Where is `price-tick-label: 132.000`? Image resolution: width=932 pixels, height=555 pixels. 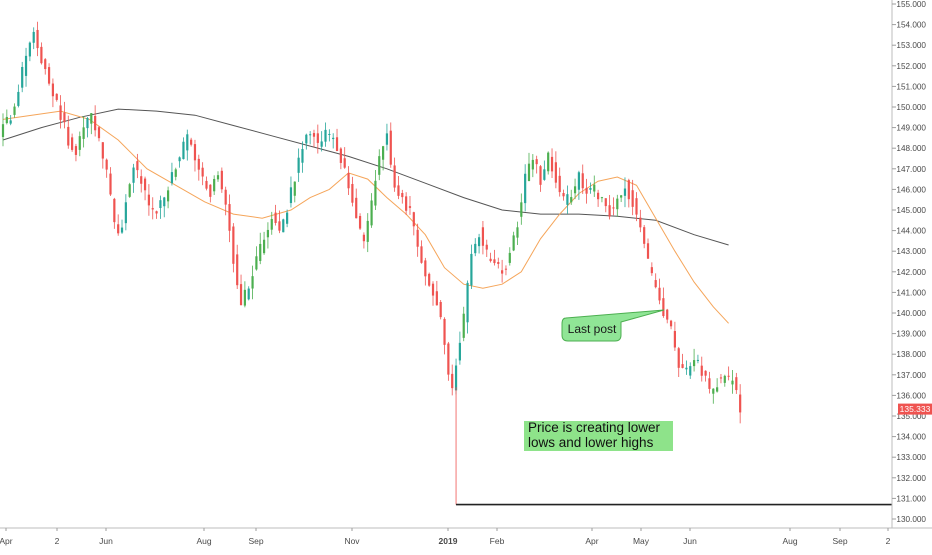
price-tick-label: 132.000 is located at coordinates (911, 478).